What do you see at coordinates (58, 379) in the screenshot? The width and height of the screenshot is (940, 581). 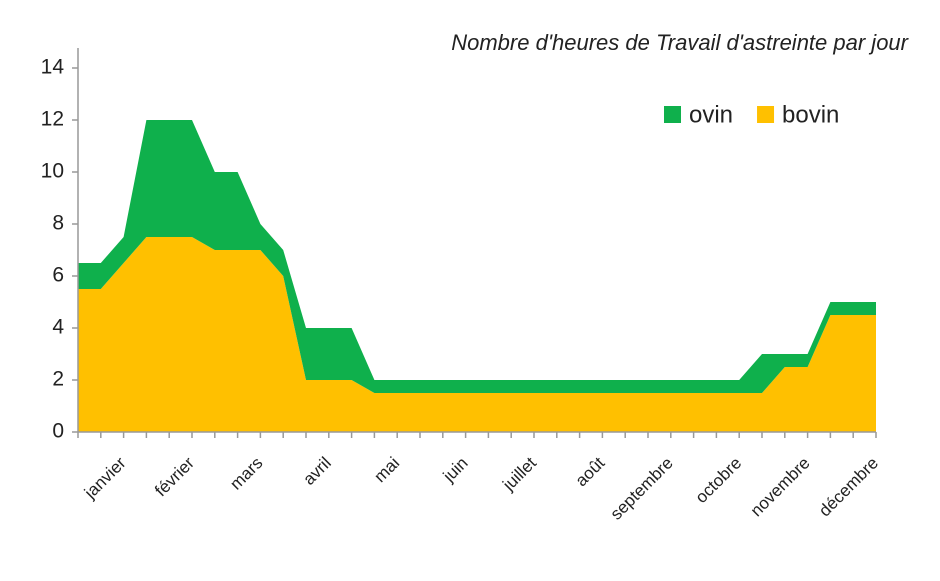 I see `y-tick-label: 2` at bounding box center [58, 379].